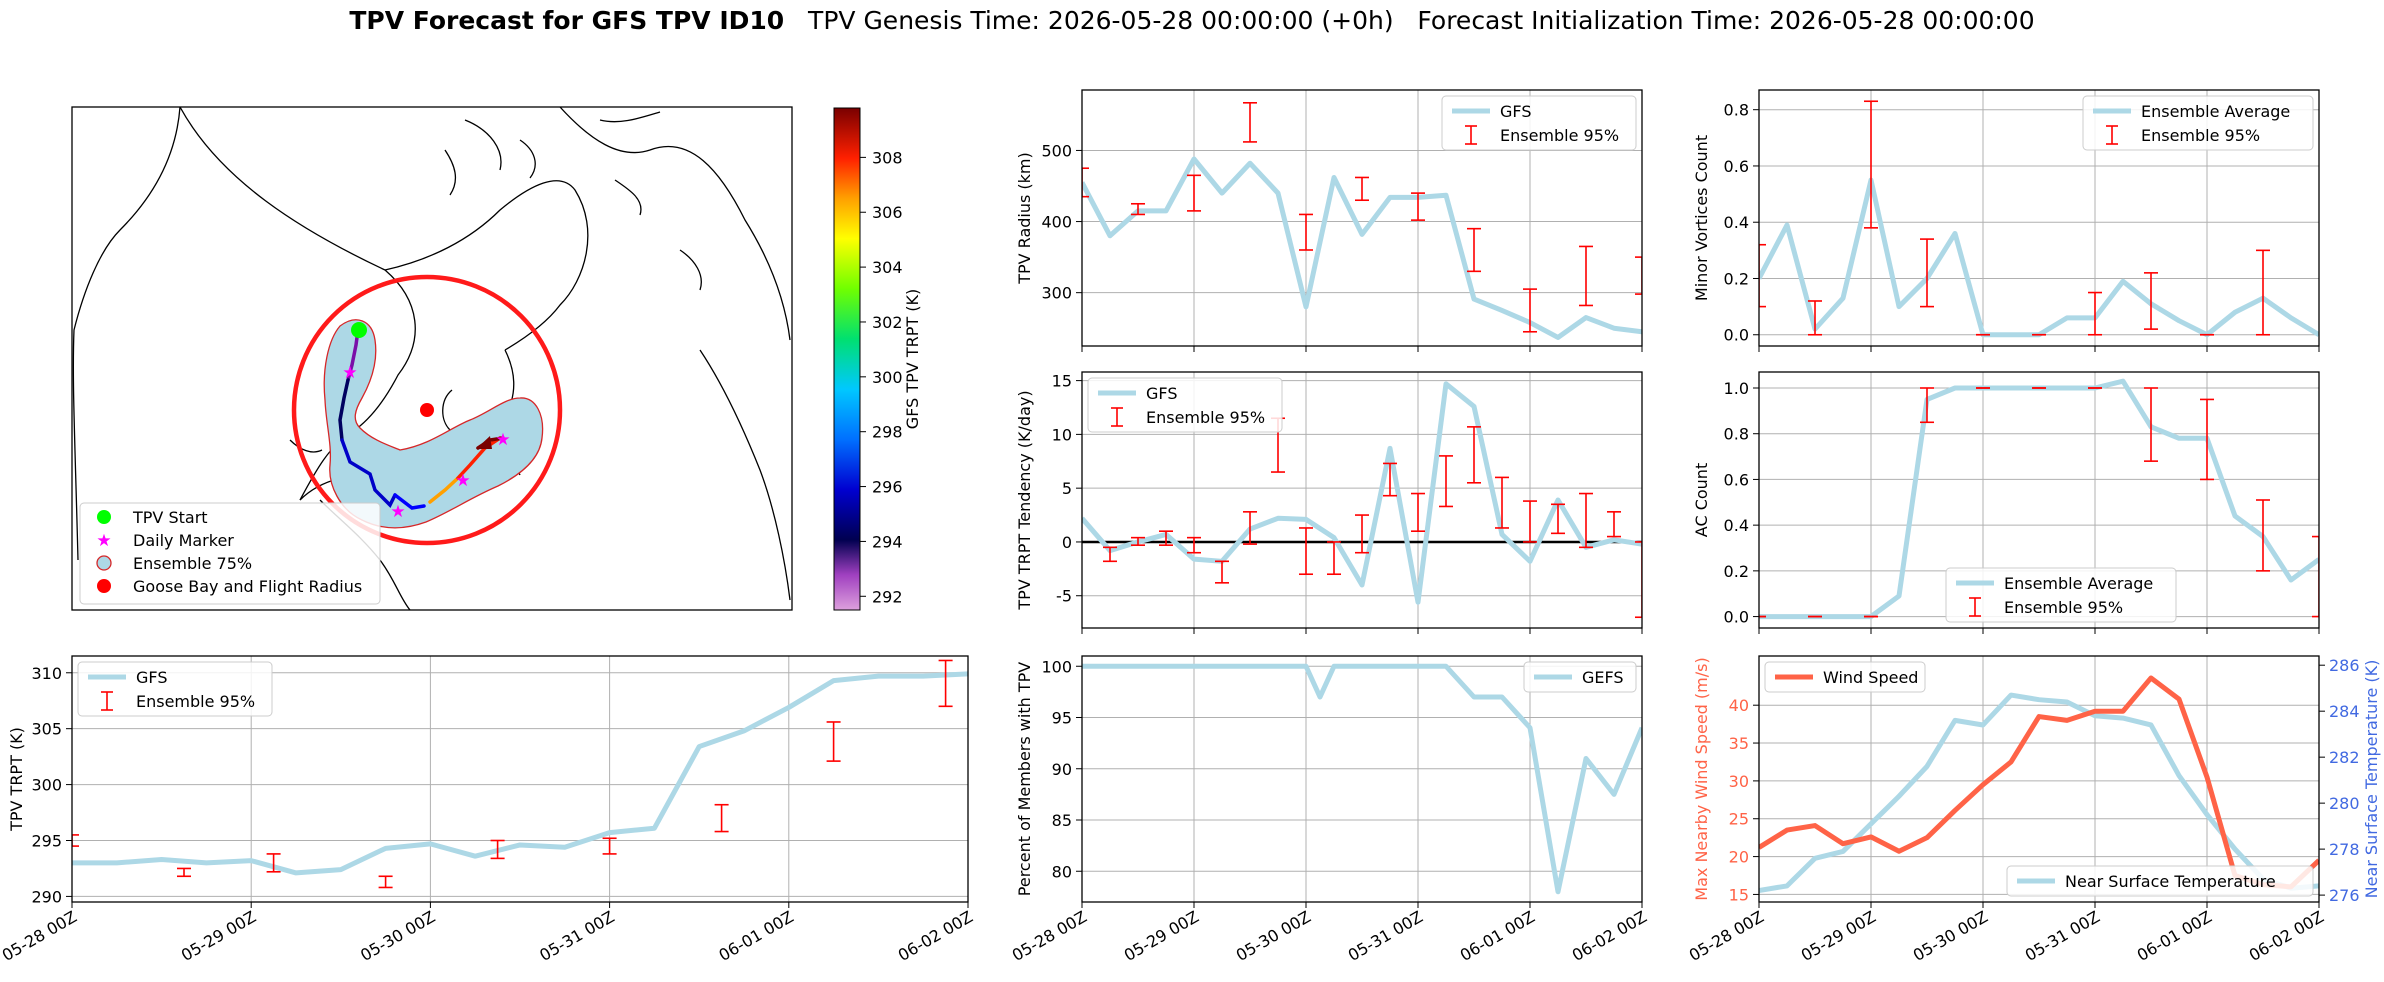  I want to click on y-tick-label: 35, so click(1739, 743).